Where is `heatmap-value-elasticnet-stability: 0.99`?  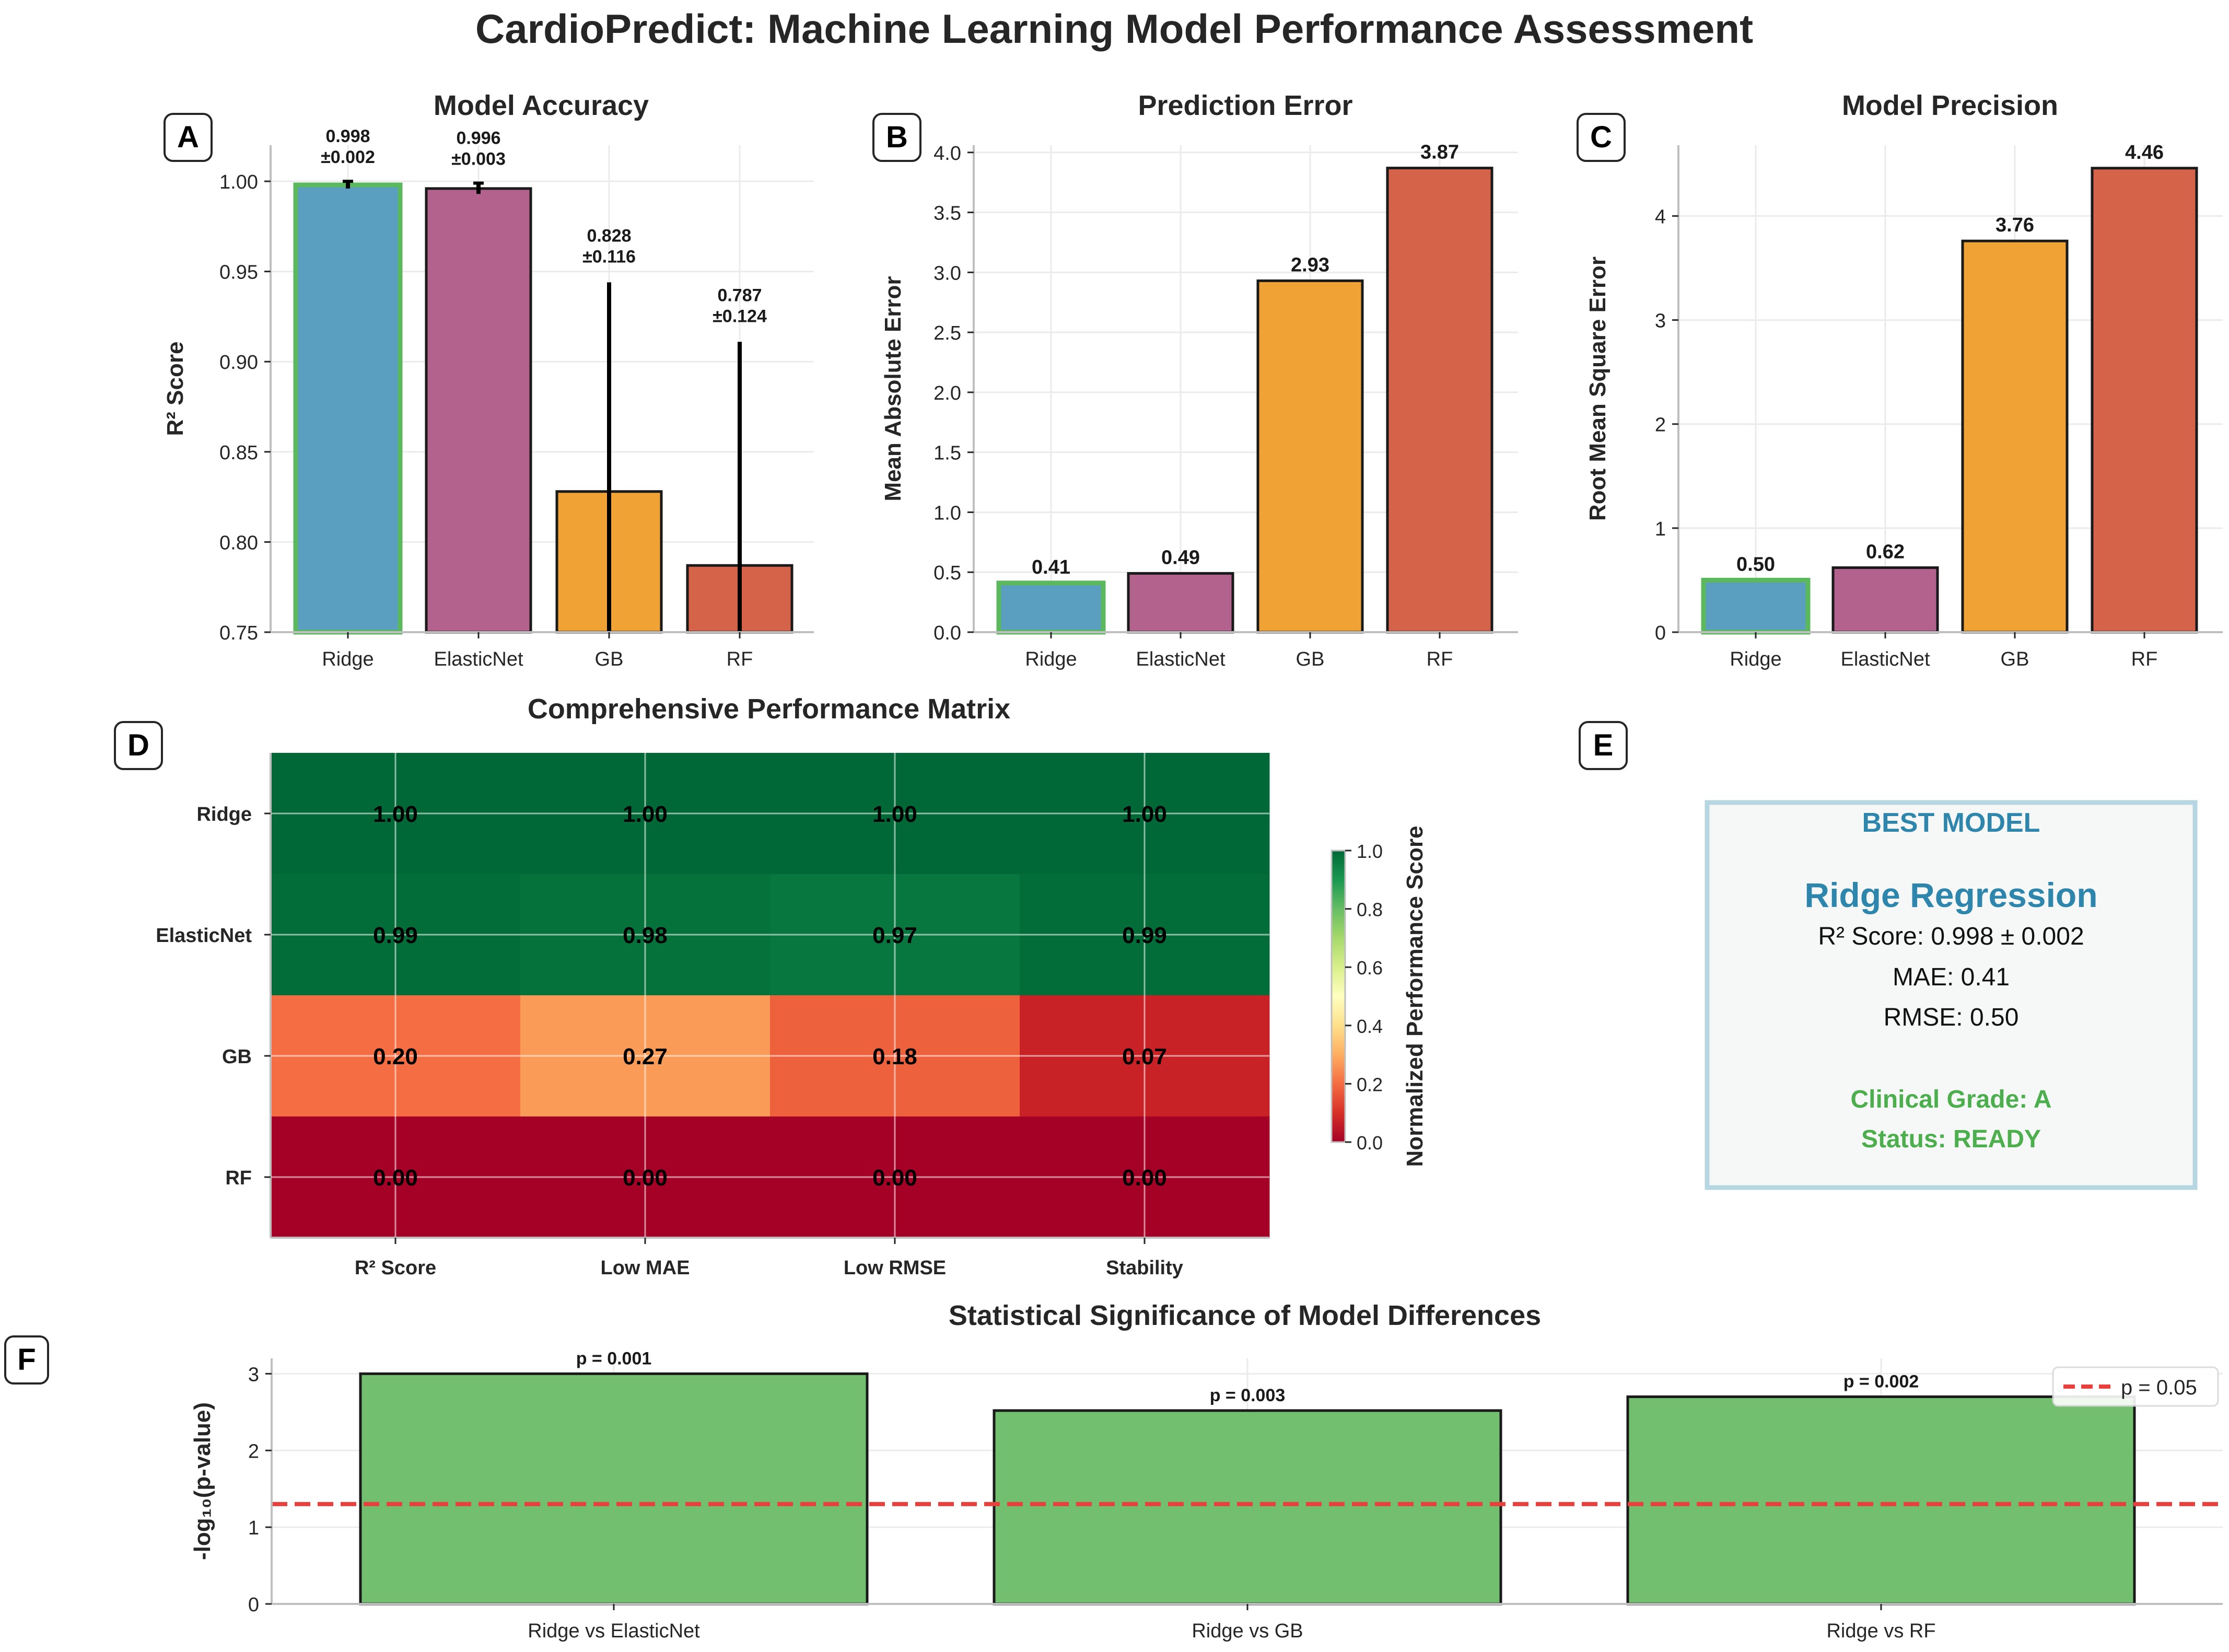
heatmap-value-elasticnet-stability: 0.99 is located at coordinates (1144, 936).